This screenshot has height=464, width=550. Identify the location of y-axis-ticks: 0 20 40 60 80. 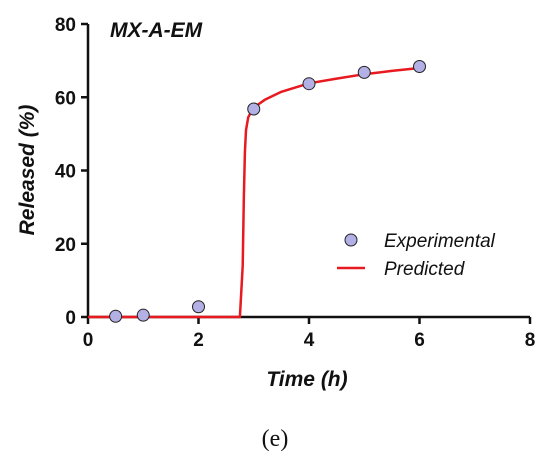
(71, 172).